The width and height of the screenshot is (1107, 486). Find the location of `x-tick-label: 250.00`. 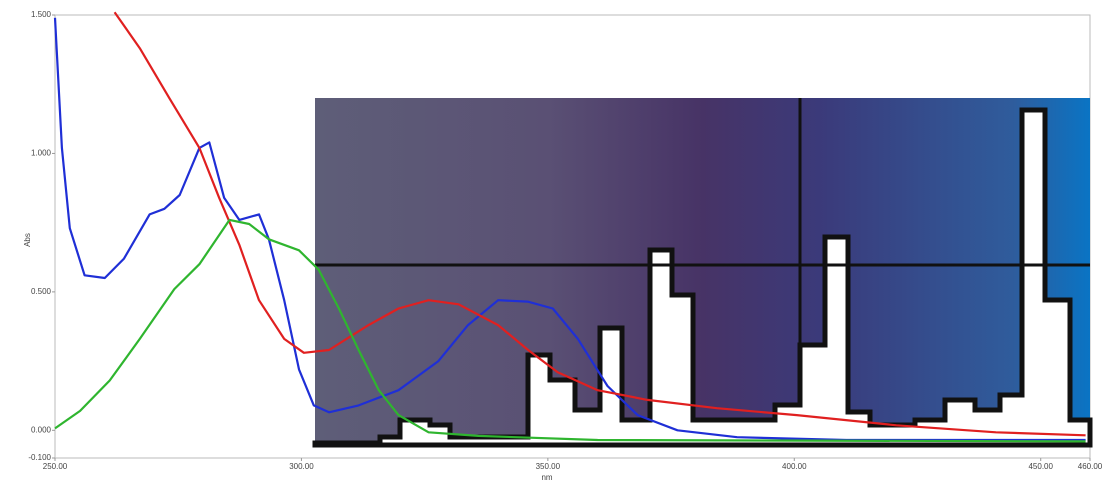

x-tick-label: 250.00 is located at coordinates (55, 466).